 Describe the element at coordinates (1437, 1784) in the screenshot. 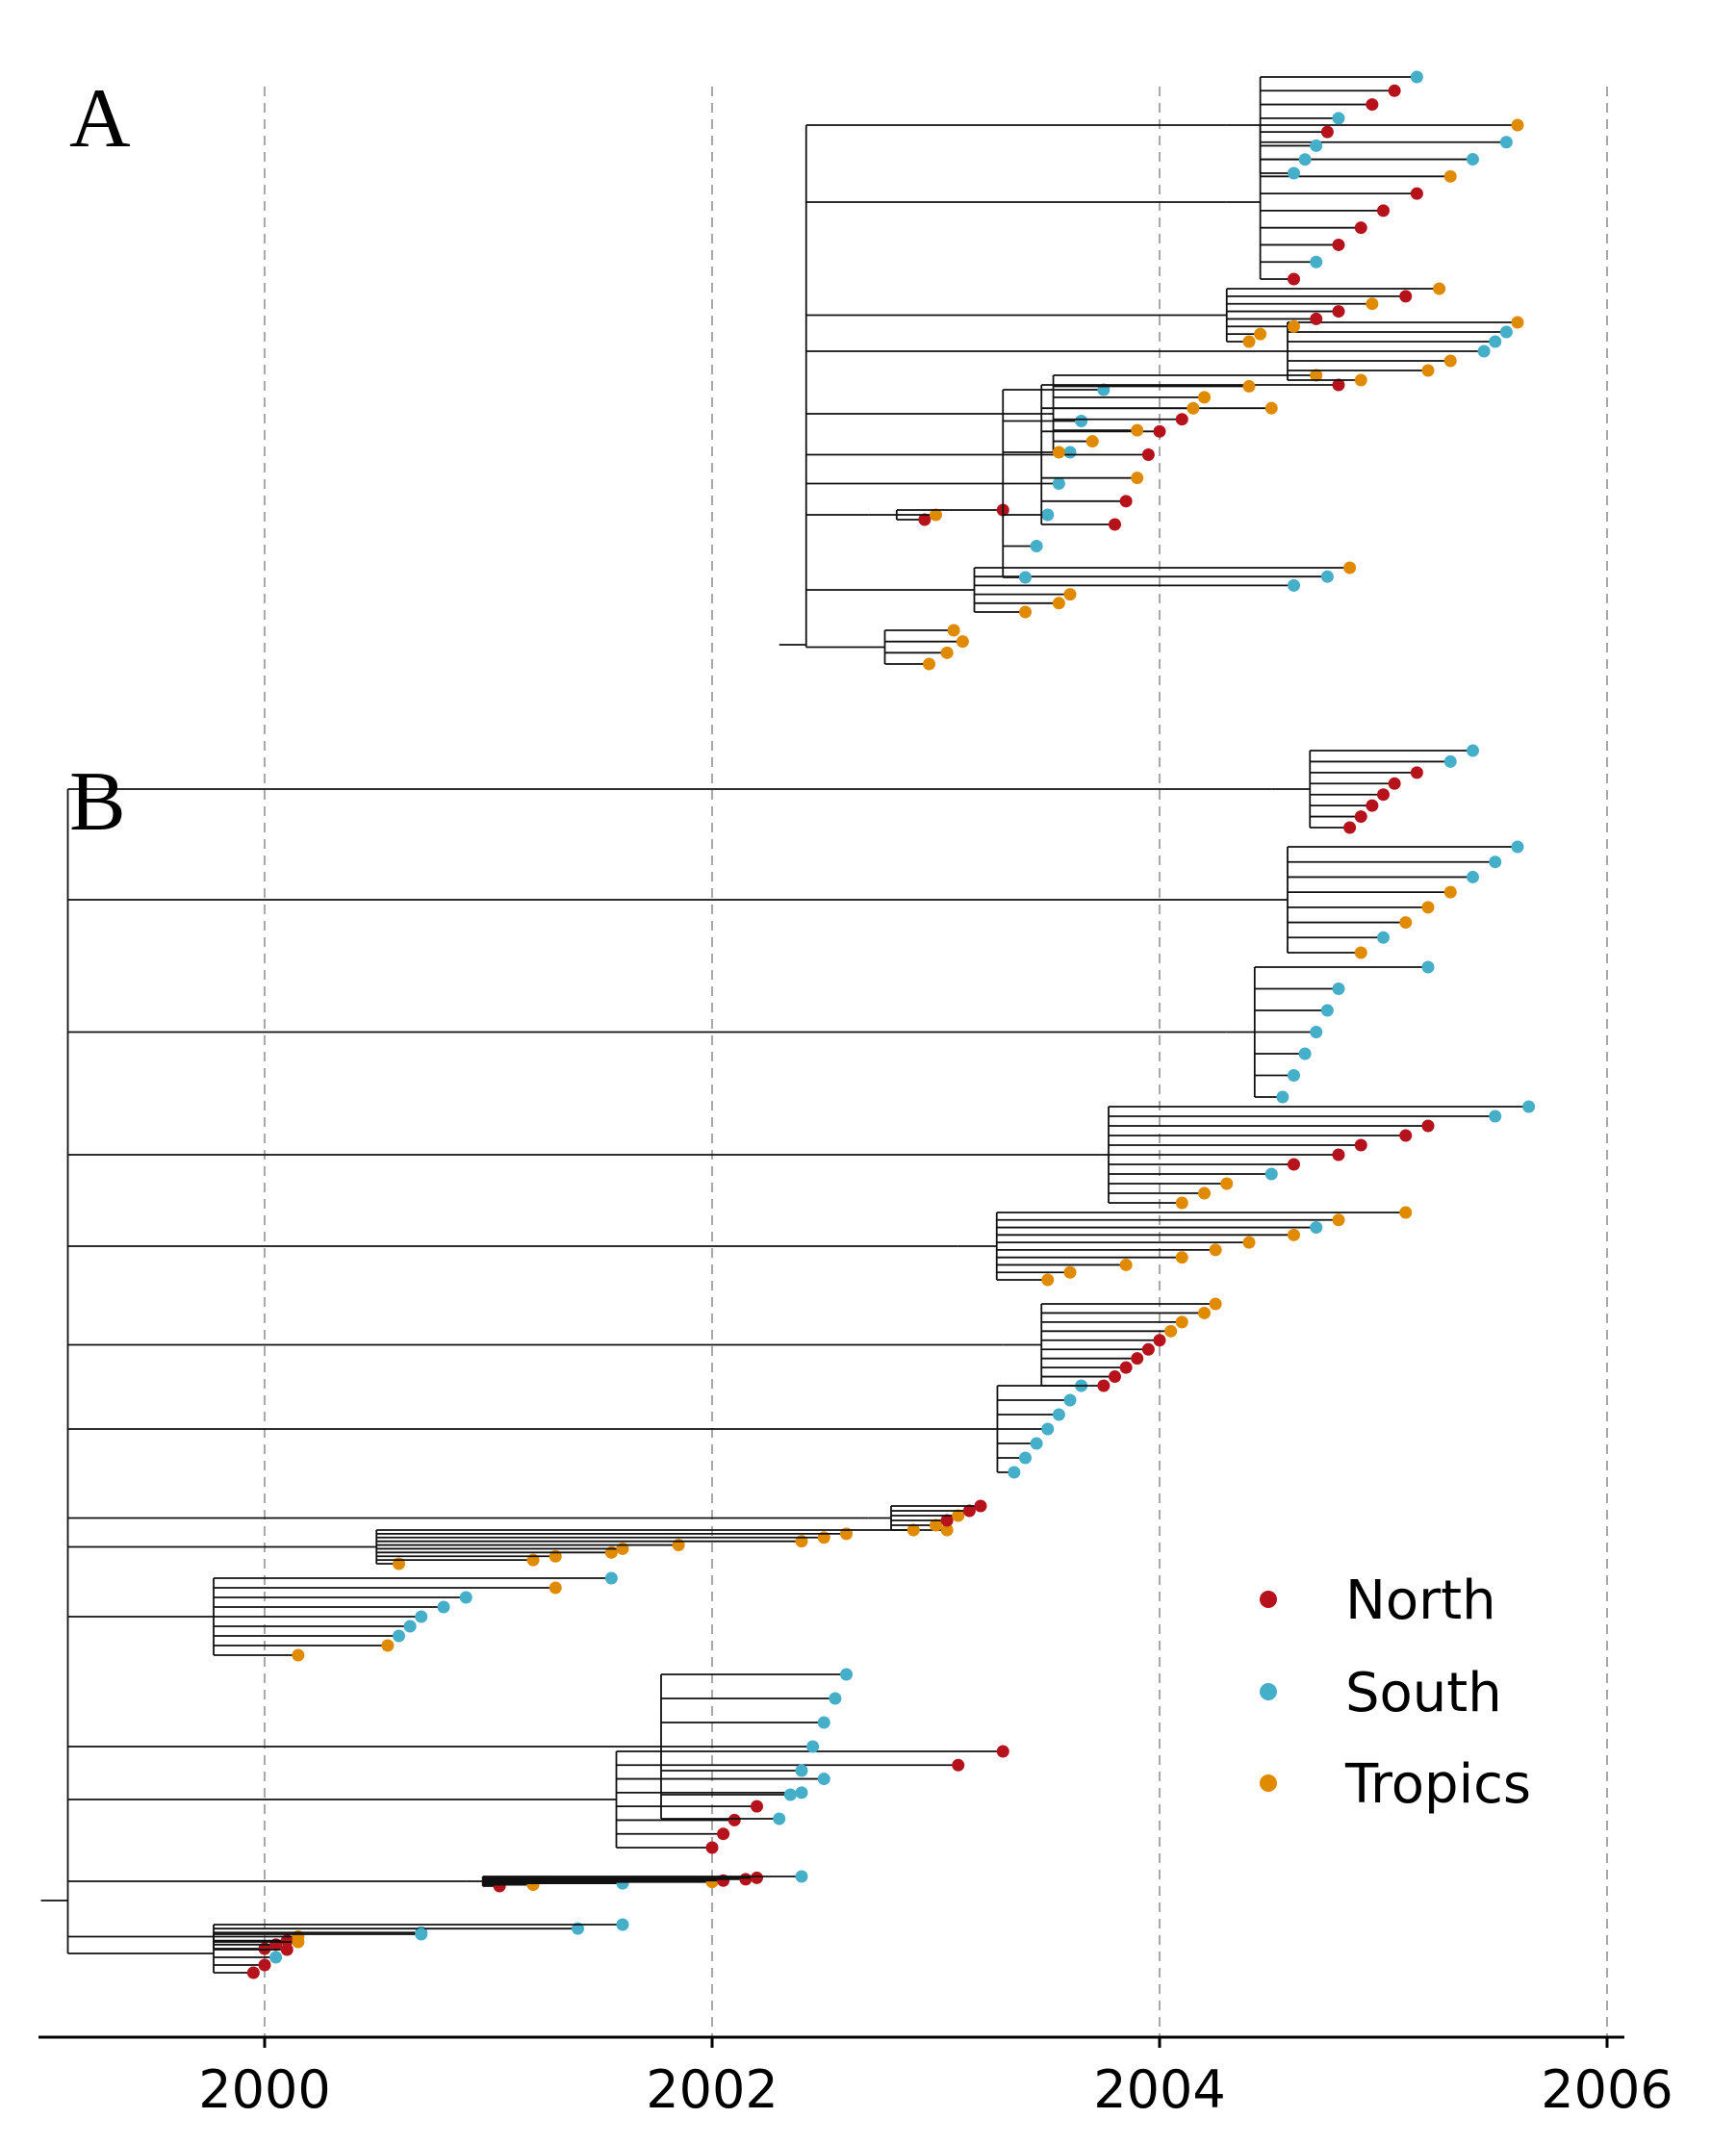

I see `legend-tropics-label: Tropics` at that location.